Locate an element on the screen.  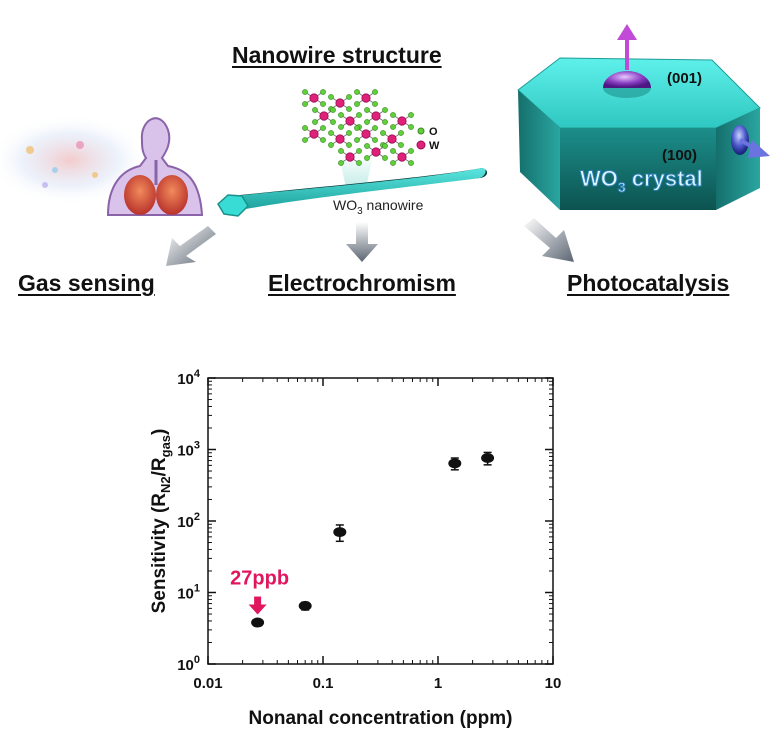
gas-cloud-illustration is located at coordinates (75, 160).